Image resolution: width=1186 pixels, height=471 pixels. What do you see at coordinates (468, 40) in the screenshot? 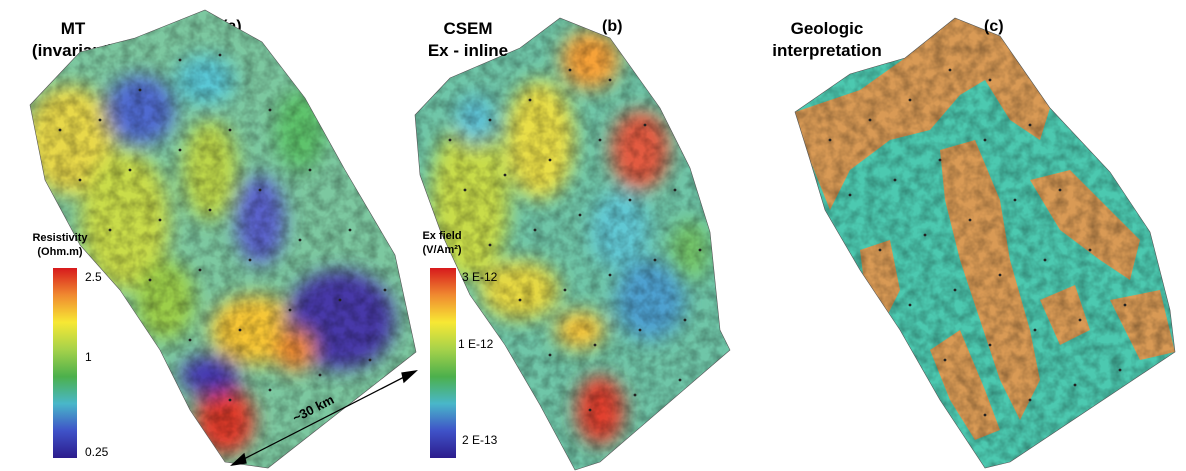
I see `panel-b-title: CSEM Ex - inline` at bounding box center [468, 40].